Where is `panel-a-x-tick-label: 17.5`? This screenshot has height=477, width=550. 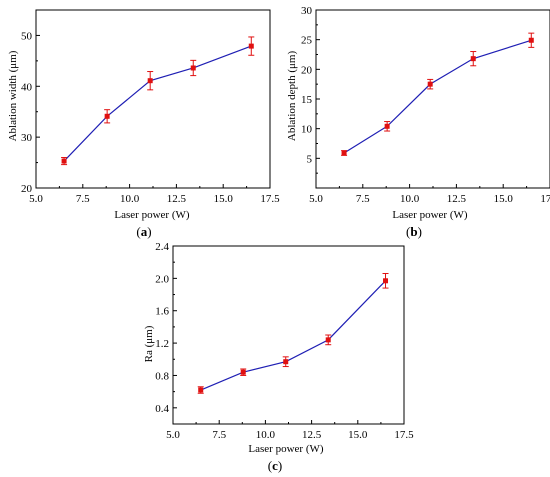 panel-a-x-tick-label: 17.5 is located at coordinates (270, 199).